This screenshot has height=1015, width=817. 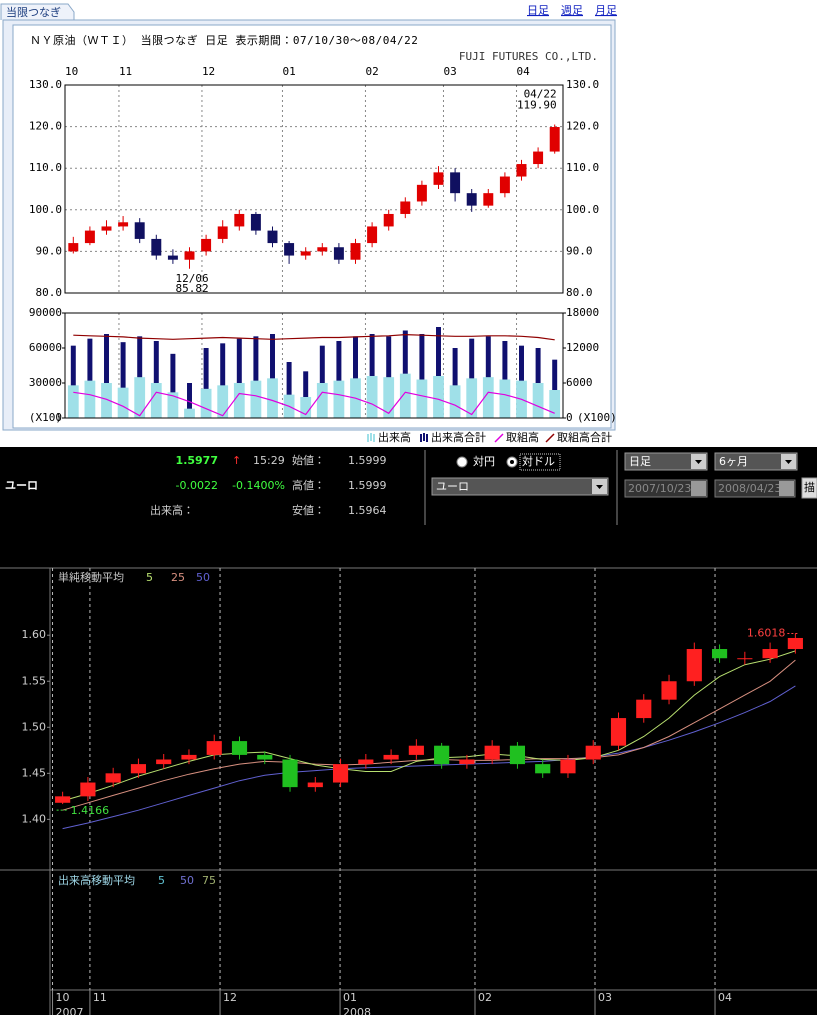 What do you see at coordinates (569, 417) in the screenshot?
I see `y2-tick-label: 0` at bounding box center [569, 417].